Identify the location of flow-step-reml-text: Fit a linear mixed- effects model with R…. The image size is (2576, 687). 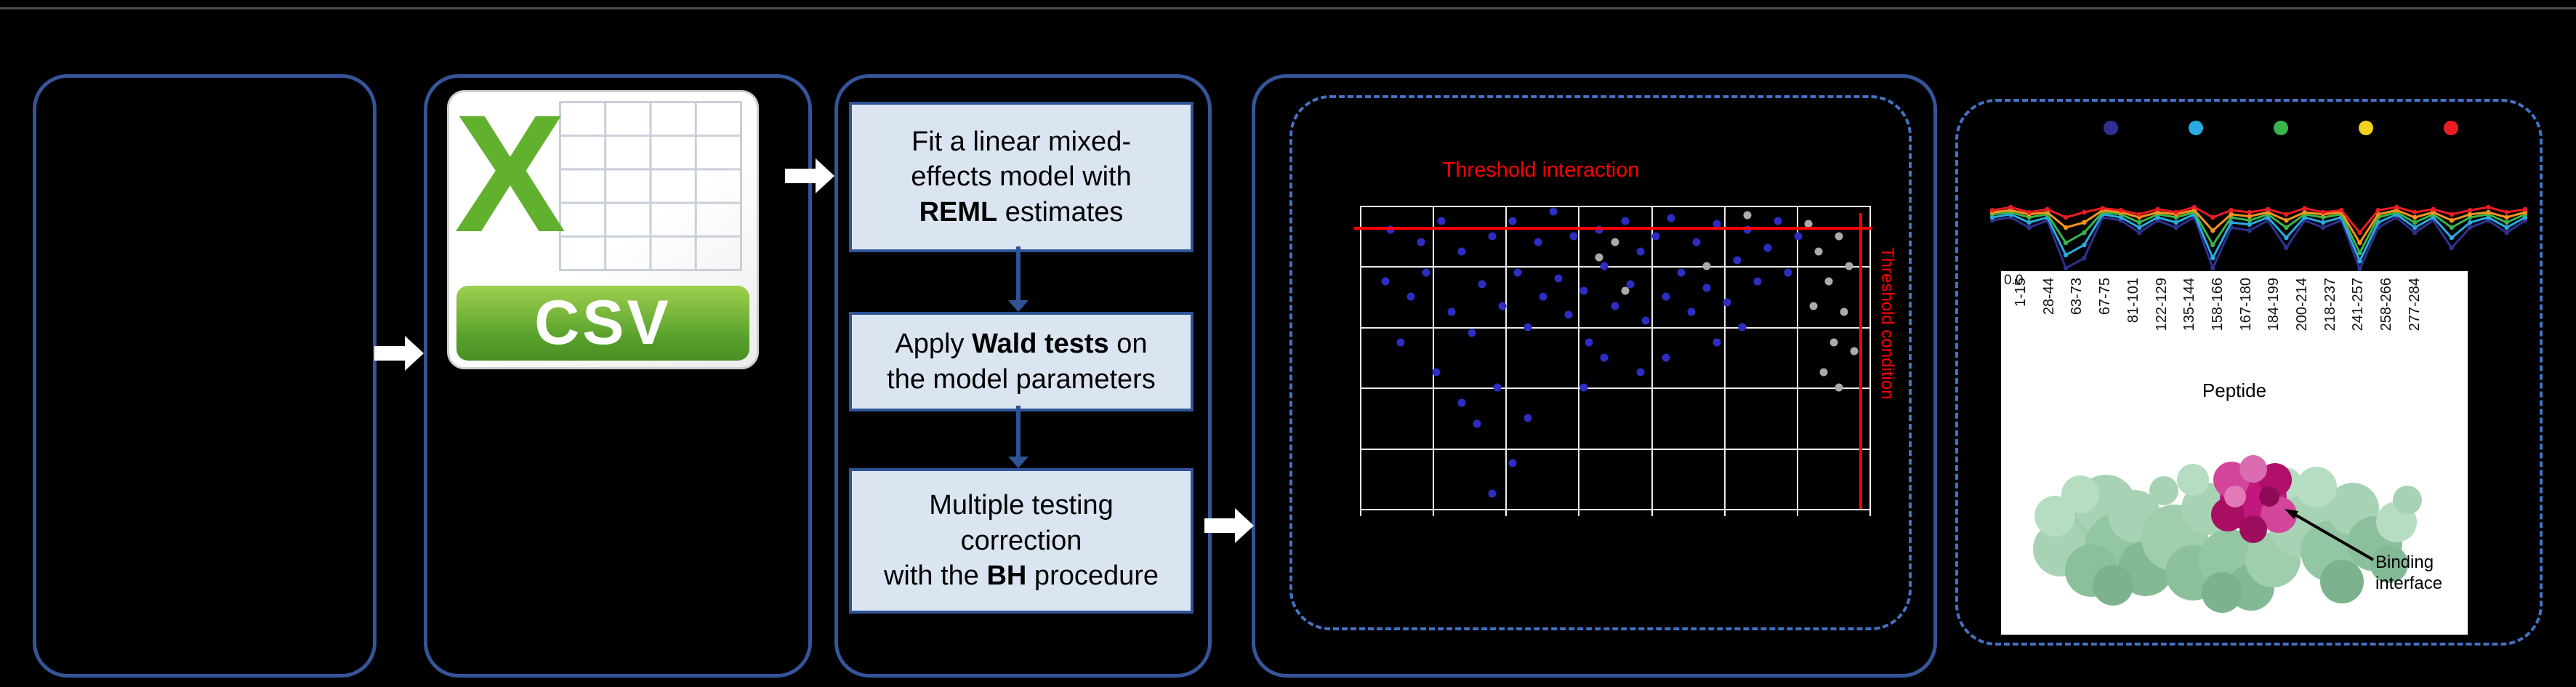
(1021, 177).